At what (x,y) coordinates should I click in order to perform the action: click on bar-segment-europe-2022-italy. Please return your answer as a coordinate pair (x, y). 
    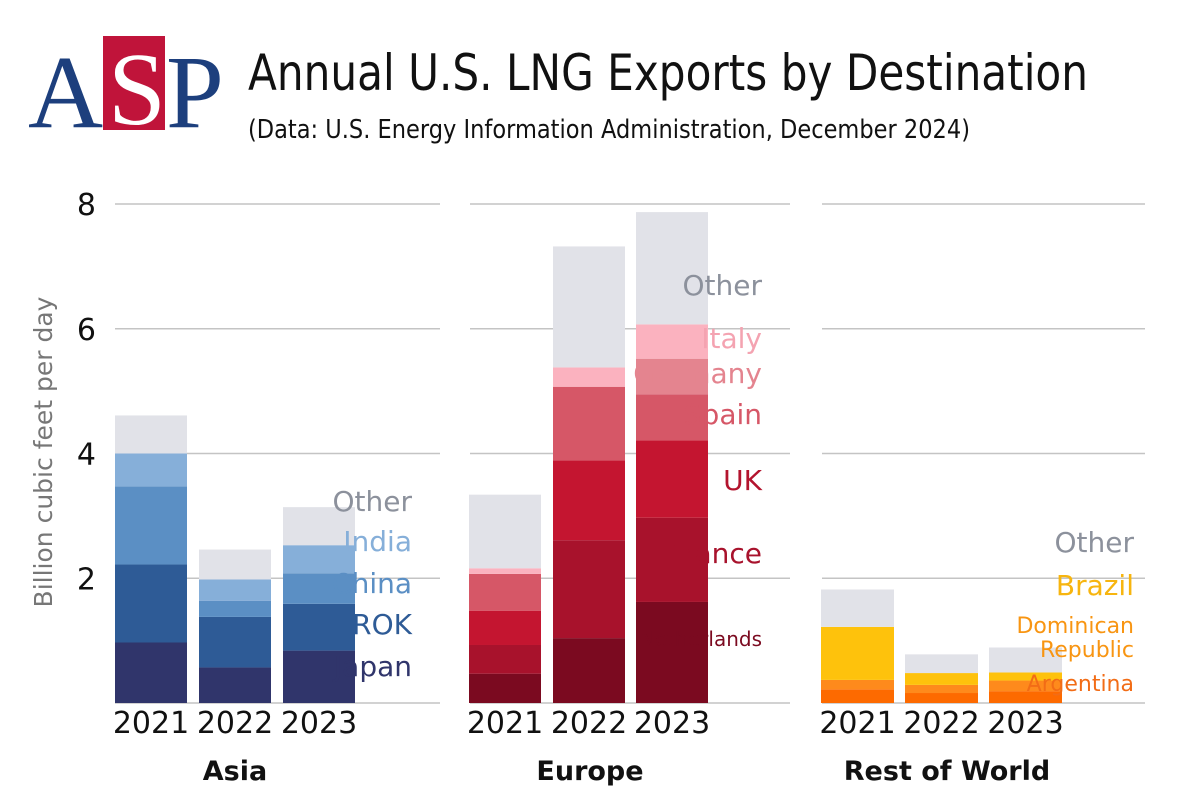
    Looking at the image, I should click on (589, 377).